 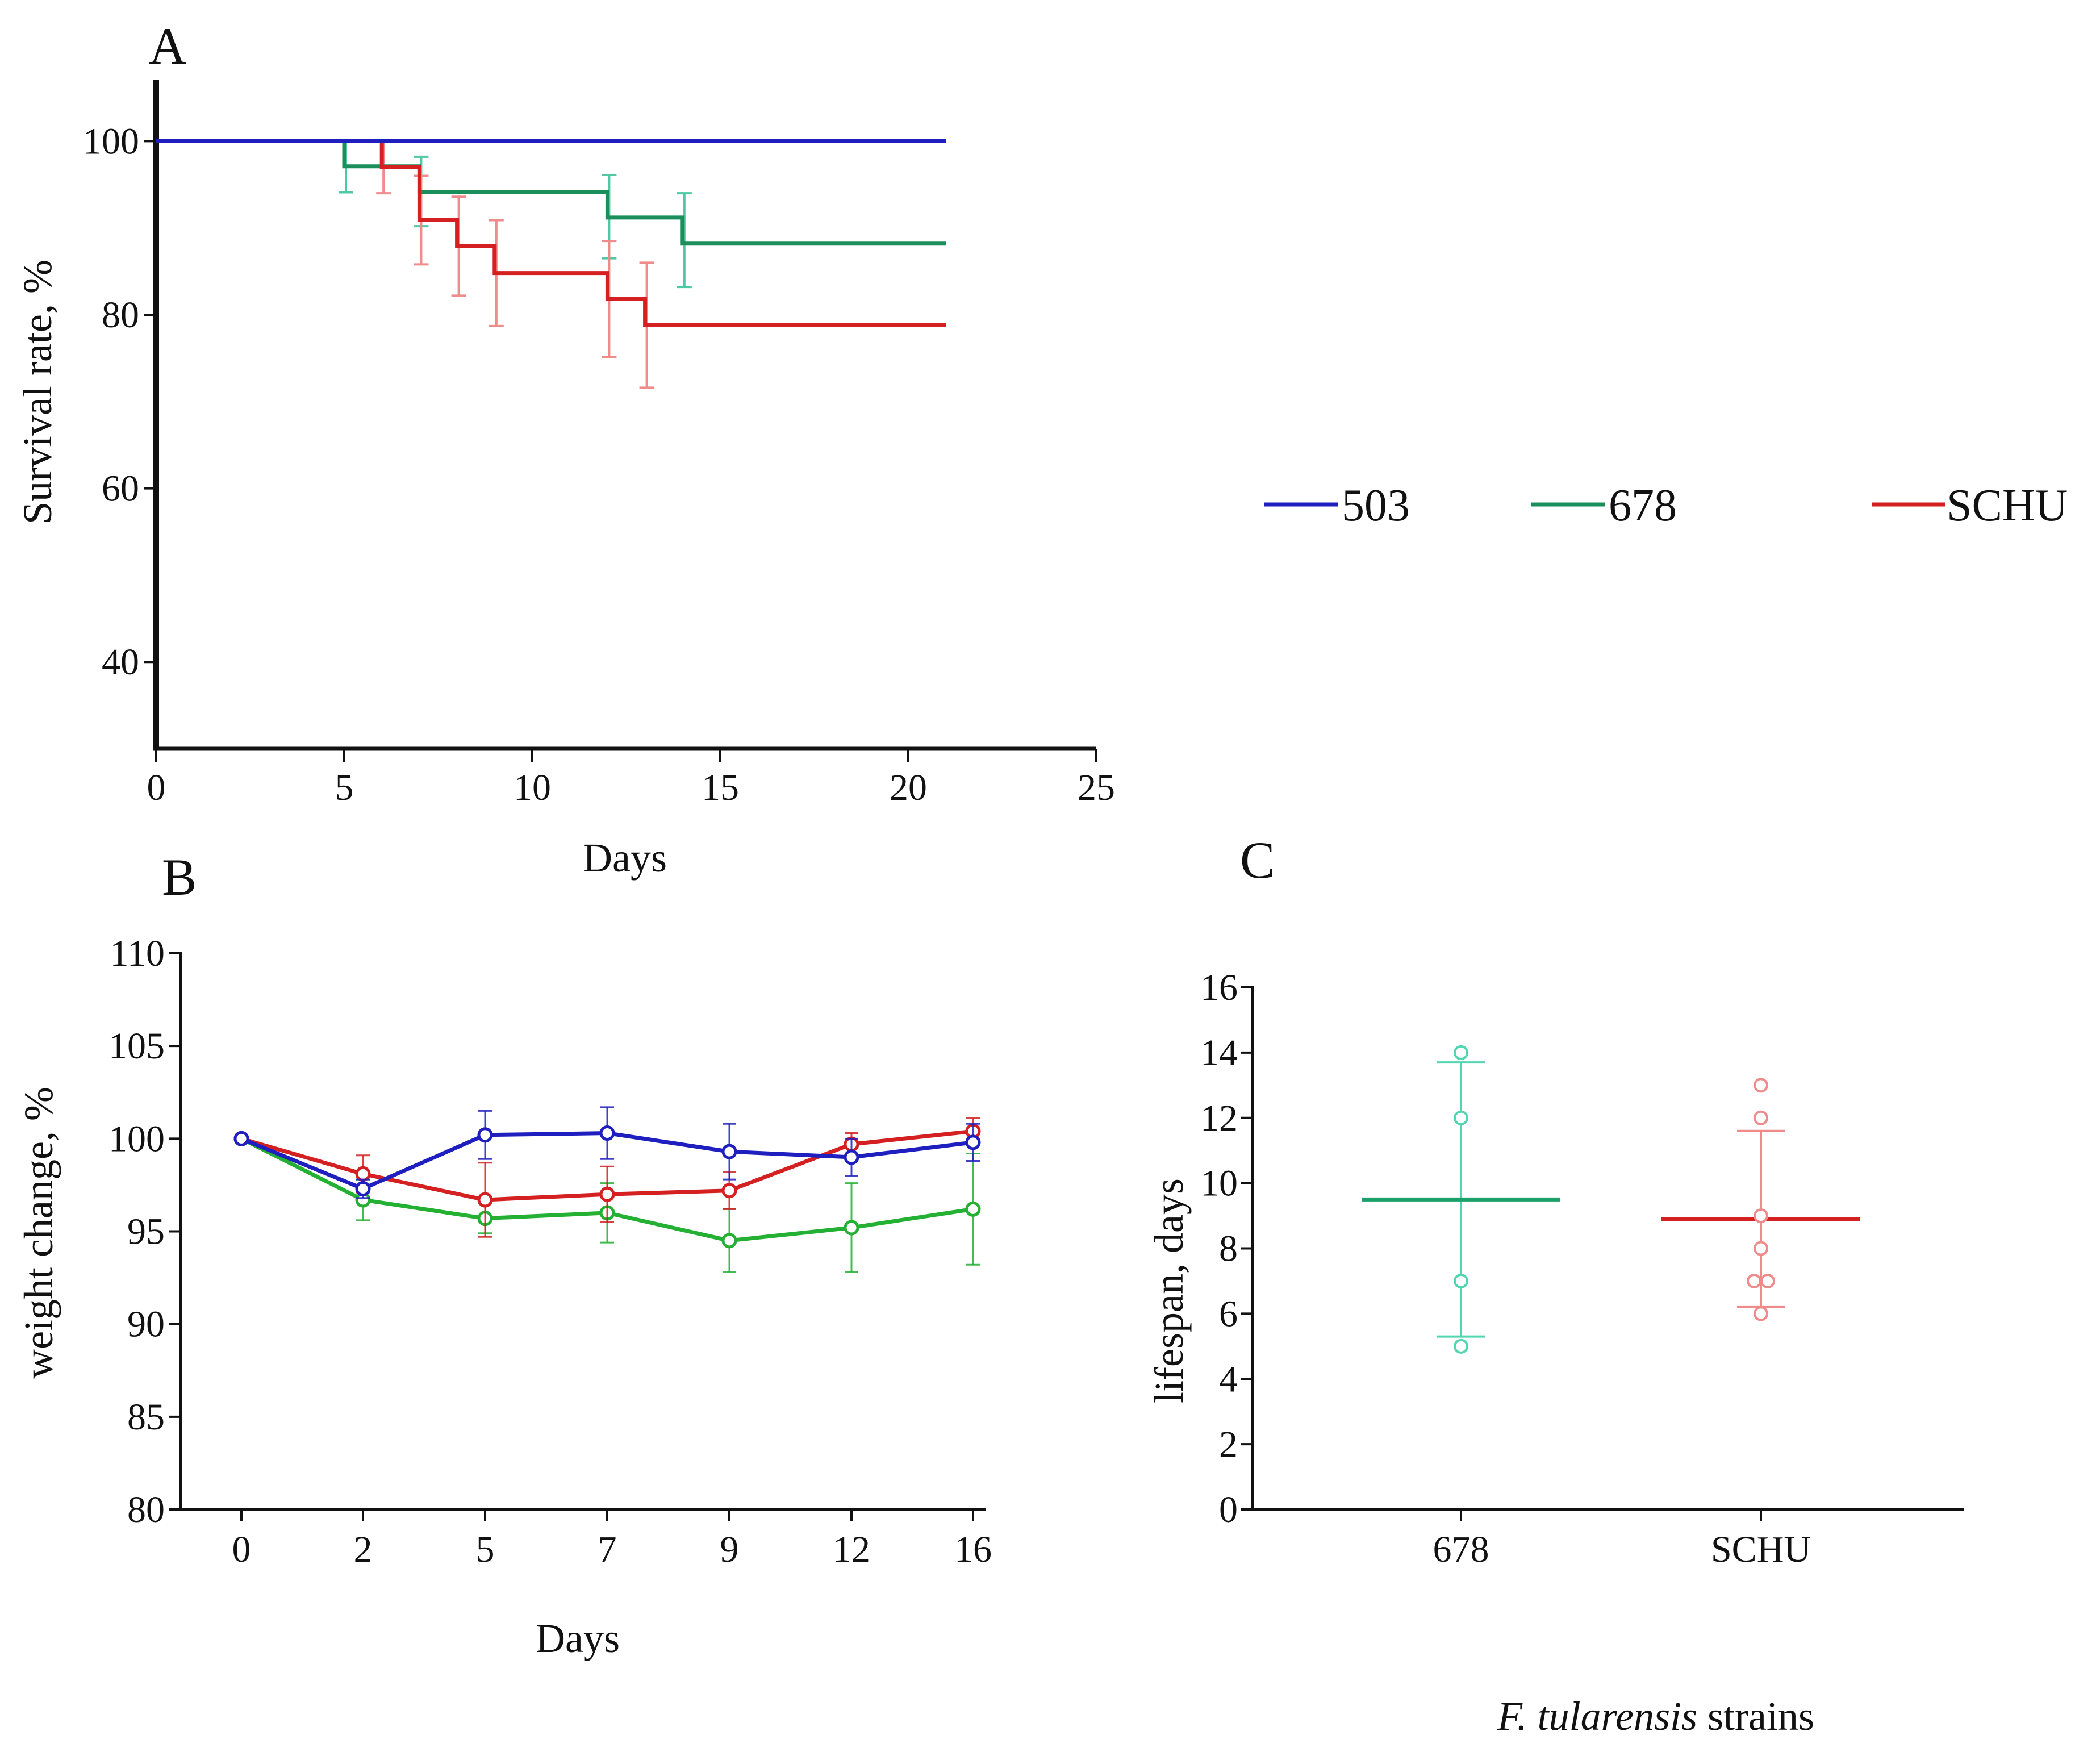 What do you see at coordinates (242, 1549) in the screenshot?
I see `weight-x-tick-label: 0` at bounding box center [242, 1549].